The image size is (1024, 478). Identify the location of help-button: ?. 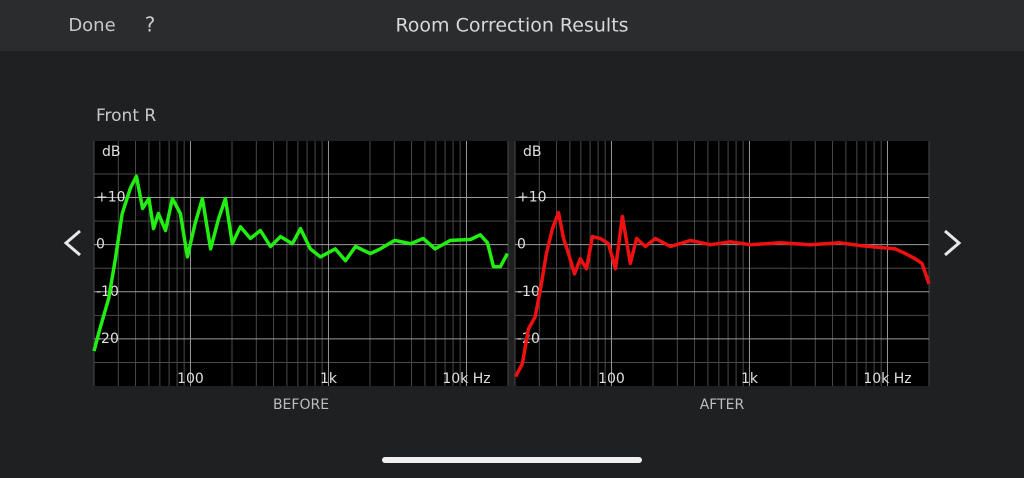
(150, 25).